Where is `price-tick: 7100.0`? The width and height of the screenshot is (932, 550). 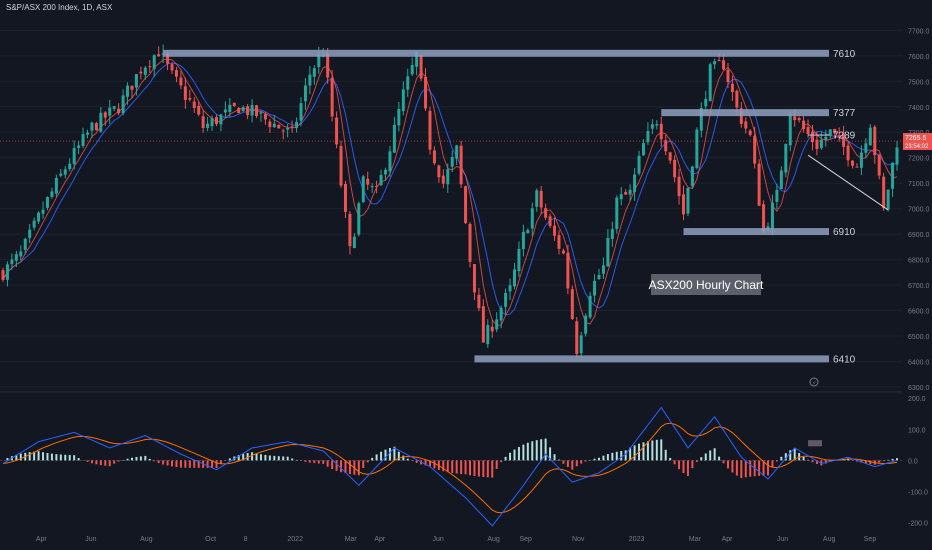 price-tick: 7100.0 is located at coordinates (919, 184).